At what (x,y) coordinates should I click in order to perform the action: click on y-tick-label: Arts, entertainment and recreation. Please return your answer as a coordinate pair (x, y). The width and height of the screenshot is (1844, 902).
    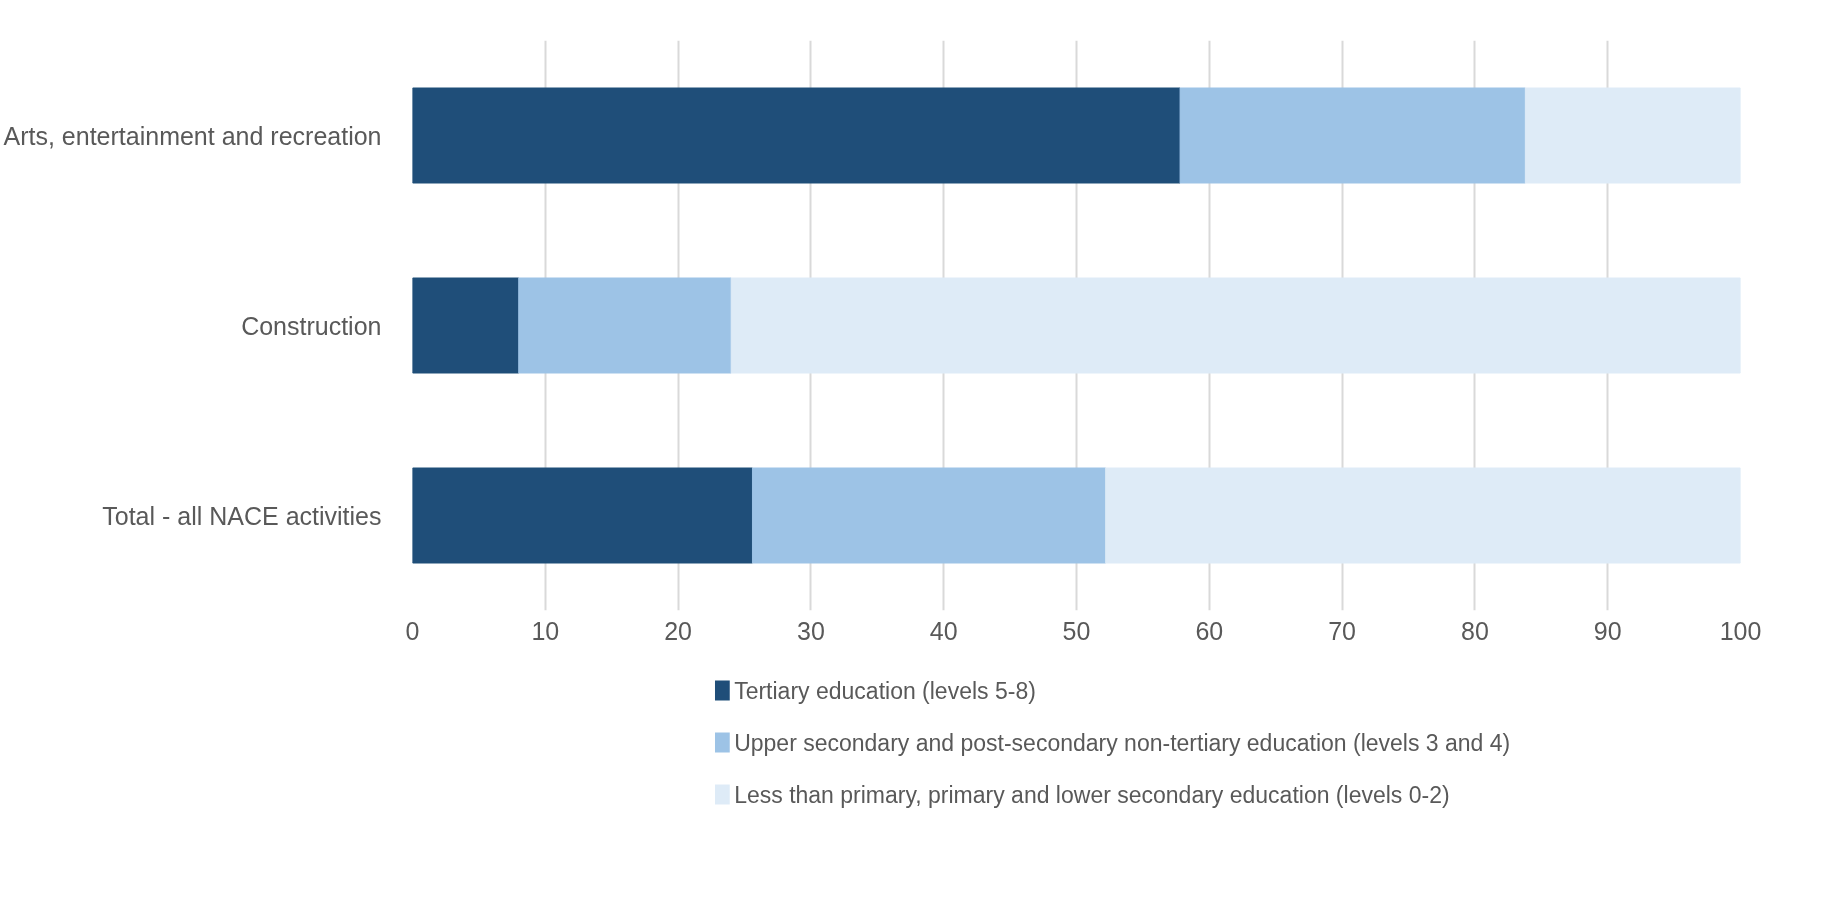
    Looking at the image, I should click on (192, 135).